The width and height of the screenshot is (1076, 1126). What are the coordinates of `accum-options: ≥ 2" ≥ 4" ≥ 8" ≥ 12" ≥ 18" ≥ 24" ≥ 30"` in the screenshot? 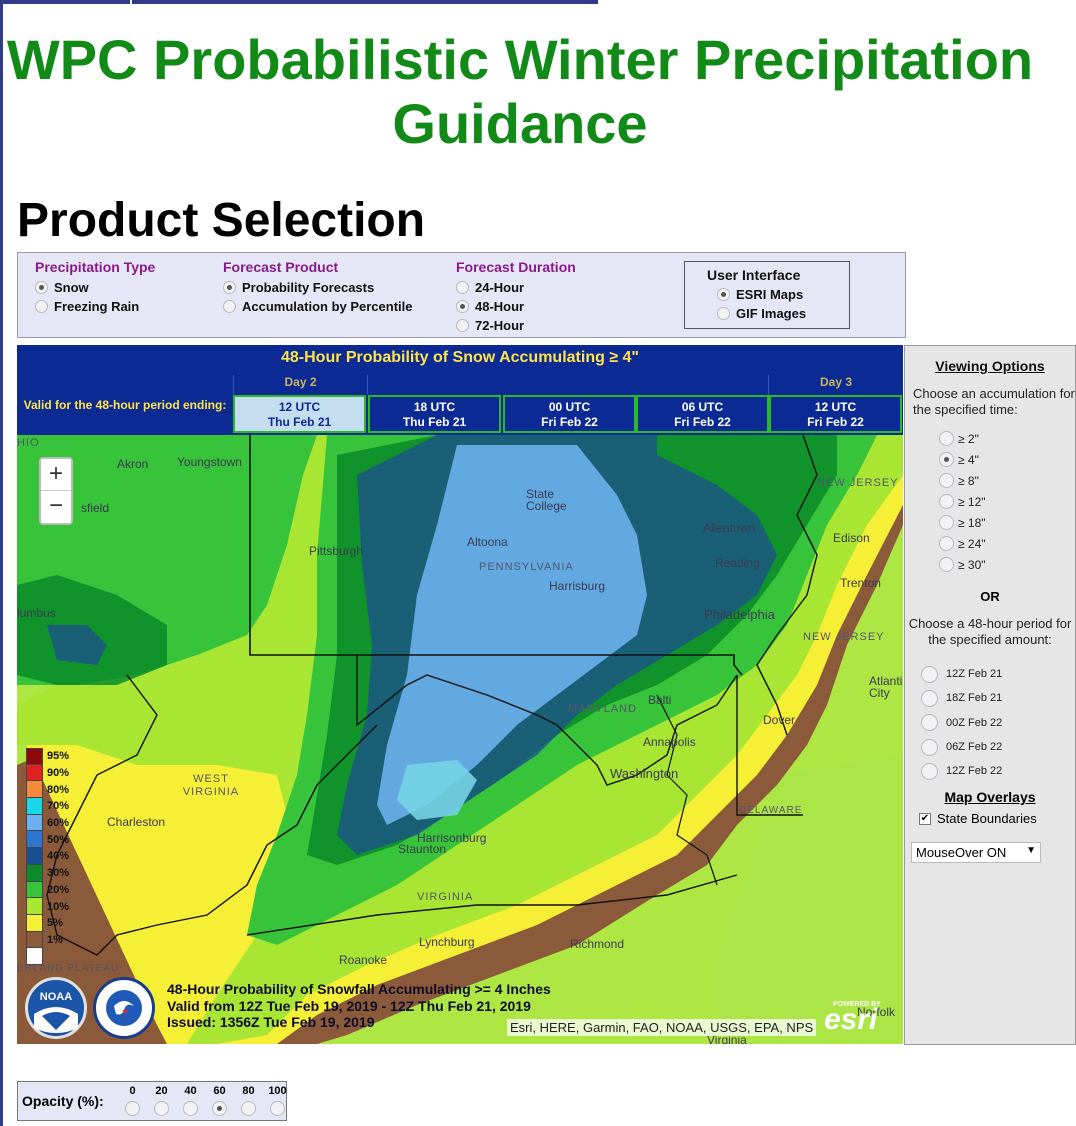 It's located at (990, 501).